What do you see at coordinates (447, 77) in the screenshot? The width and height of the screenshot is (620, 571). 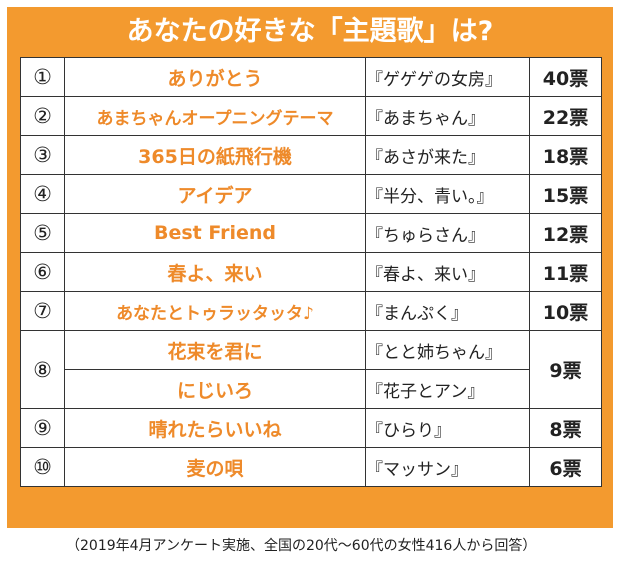 I see `drama-title: 『ゲゲゲの女房』` at bounding box center [447, 77].